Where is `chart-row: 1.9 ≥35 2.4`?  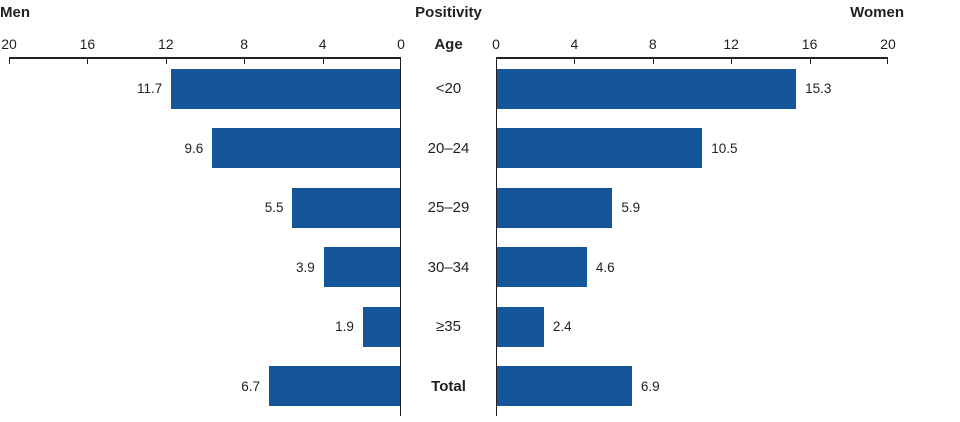 chart-row: 1.9 ≥35 2.4 is located at coordinates (484, 327).